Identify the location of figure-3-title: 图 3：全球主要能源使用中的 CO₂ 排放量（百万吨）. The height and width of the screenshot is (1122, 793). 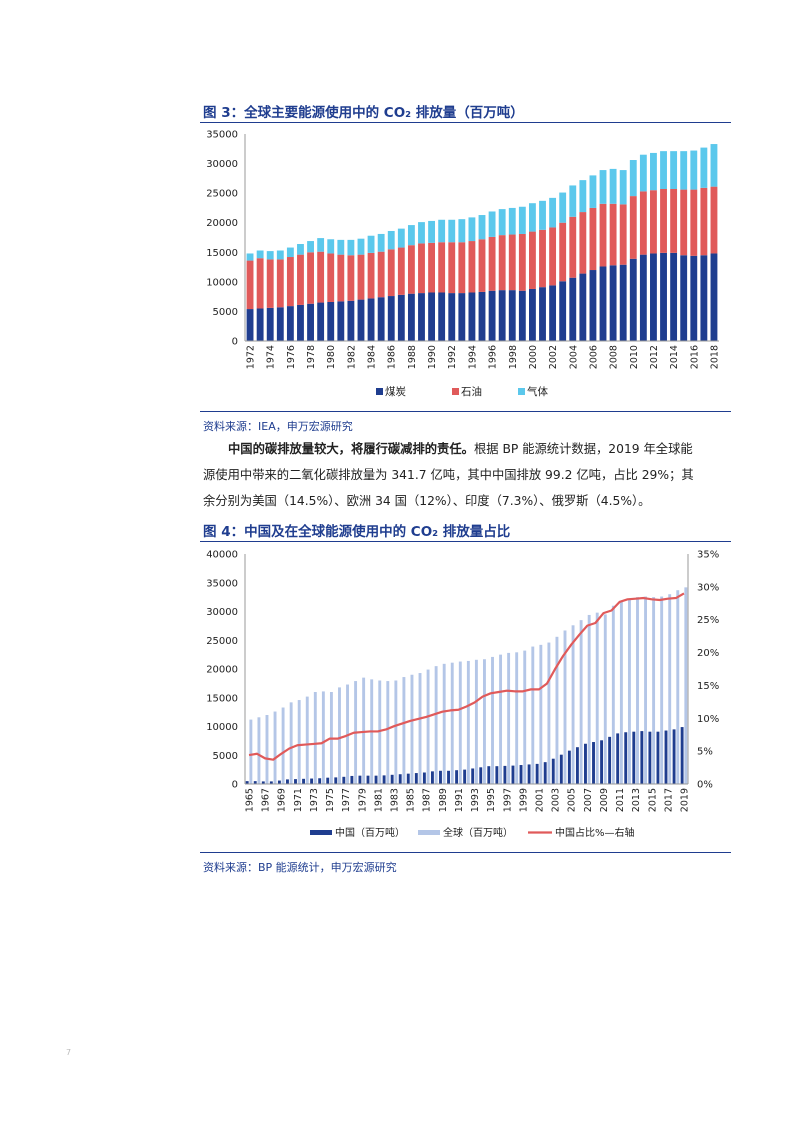
(363, 113).